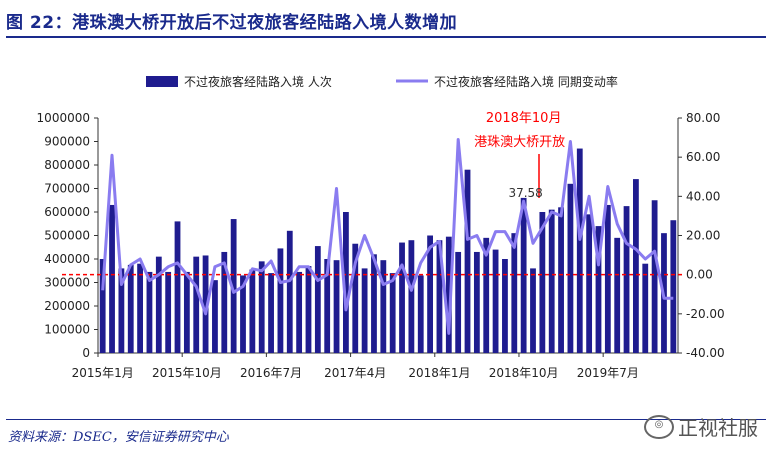 This screenshot has height=457, width=772. Describe the element at coordinates (67, 236) in the screenshot. I see `y-left-tick-label: 500000` at that location.